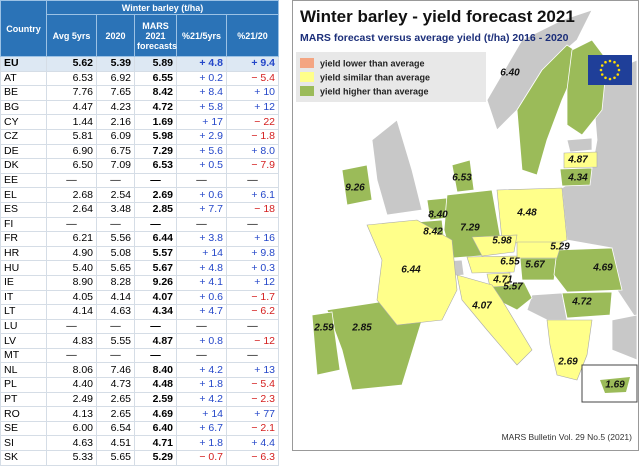 The height and width of the screenshot is (466, 640). Describe the element at coordinates (375, 78) in the screenshot. I see `legend-label: yield similar than average` at that location.